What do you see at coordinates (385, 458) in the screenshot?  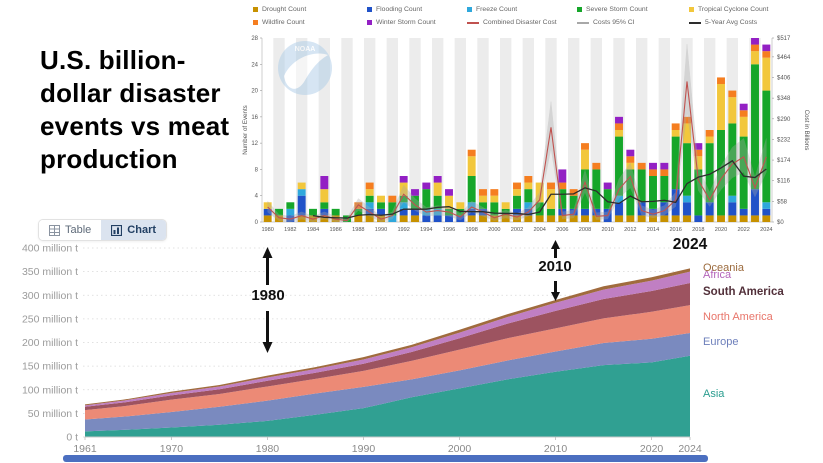 I see `timeline-slider` at bounding box center [385, 458].